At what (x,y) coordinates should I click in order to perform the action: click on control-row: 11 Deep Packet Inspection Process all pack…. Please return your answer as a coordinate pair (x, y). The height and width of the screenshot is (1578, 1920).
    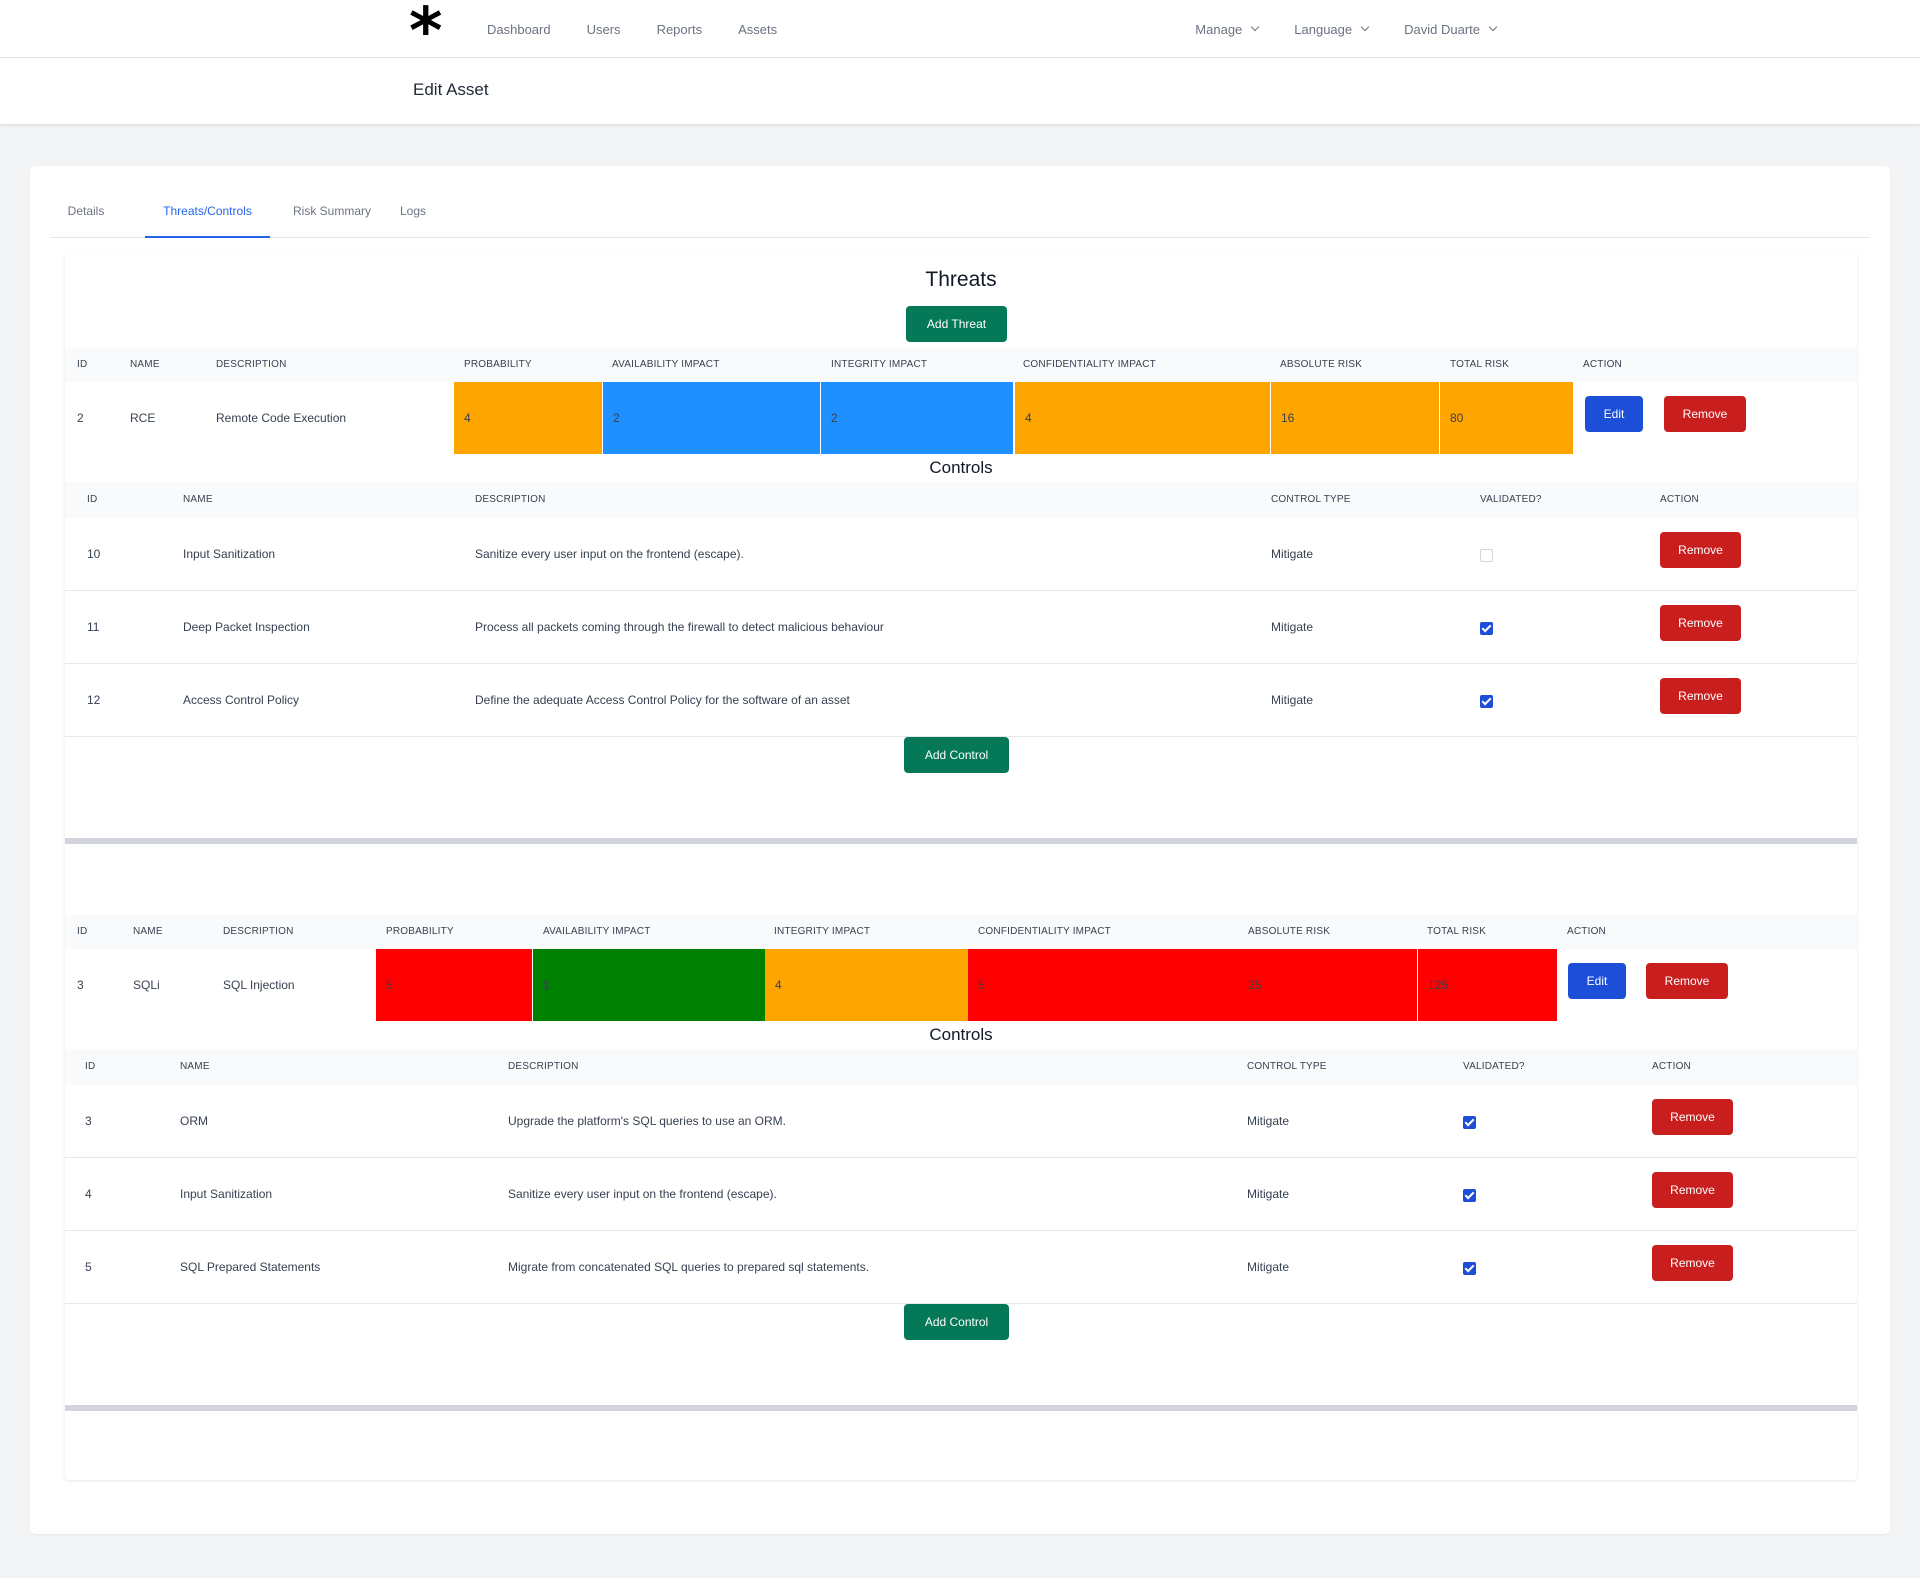
    Looking at the image, I should click on (961, 627).